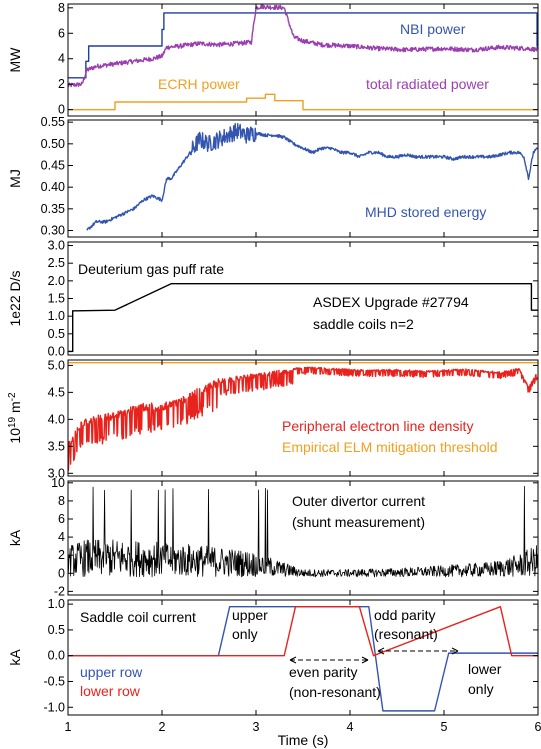  Describe the element at coordinates (406, 634) in the screenshot. I see `label-resonant: (resonant)` at that location.